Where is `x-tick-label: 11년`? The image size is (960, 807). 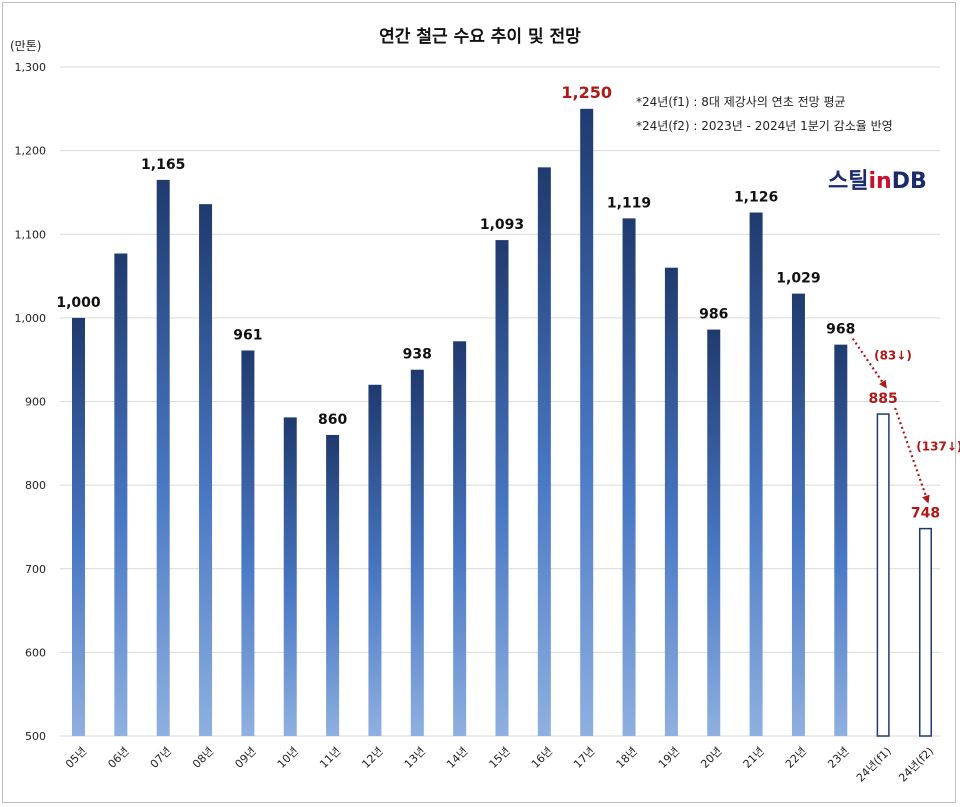 x-tick-label: 11년 is located at coordinates (330, 758).